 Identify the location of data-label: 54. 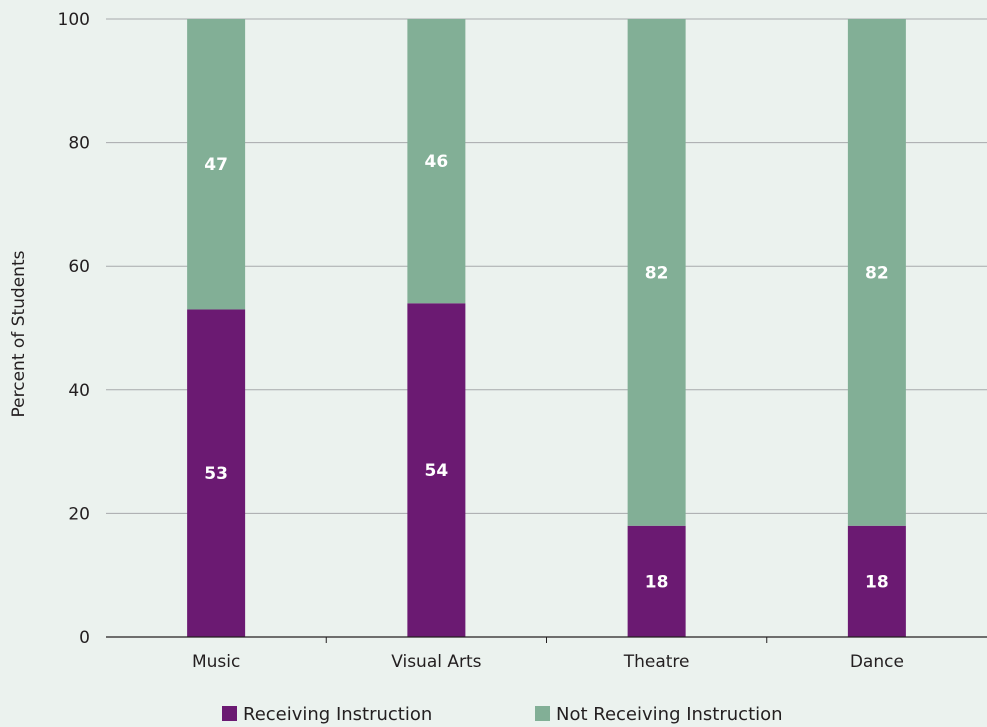
(437, 471).